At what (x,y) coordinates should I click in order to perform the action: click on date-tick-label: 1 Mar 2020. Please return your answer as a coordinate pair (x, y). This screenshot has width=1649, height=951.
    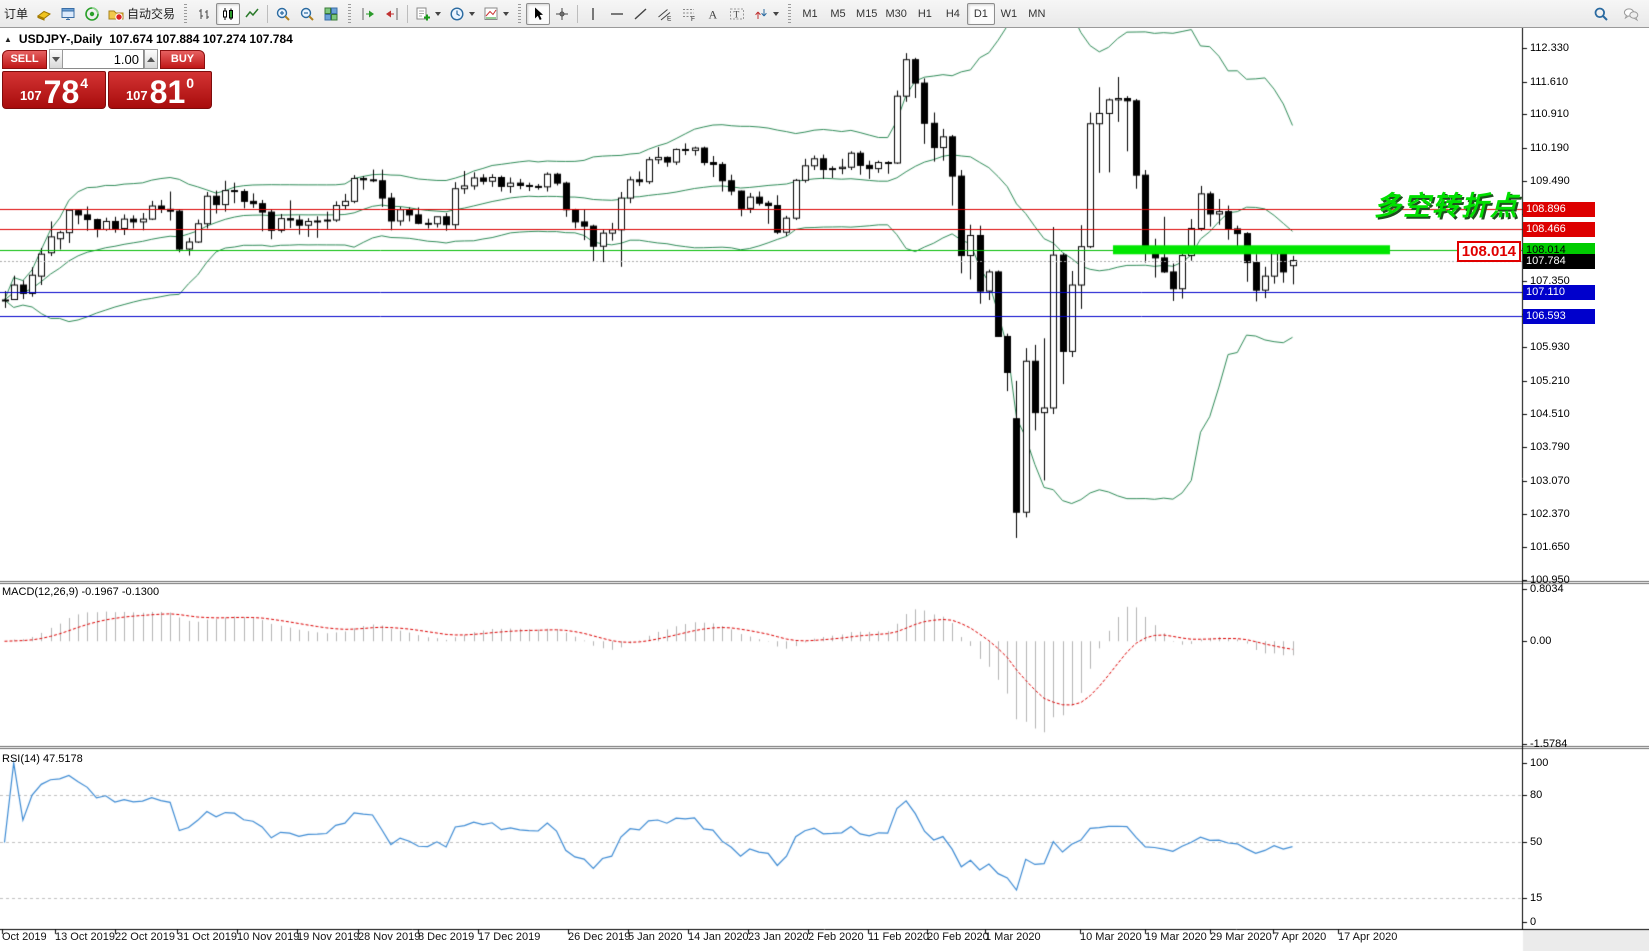
    Looking at the image, I should click on (1013, 937).